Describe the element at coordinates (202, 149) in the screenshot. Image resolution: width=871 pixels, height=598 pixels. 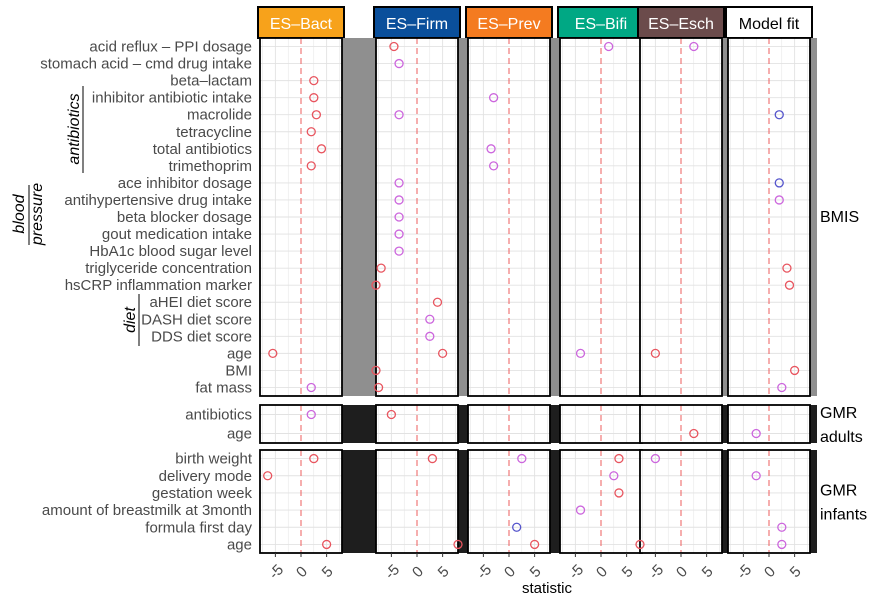
I see `row-label: total antibiotics` at that location.